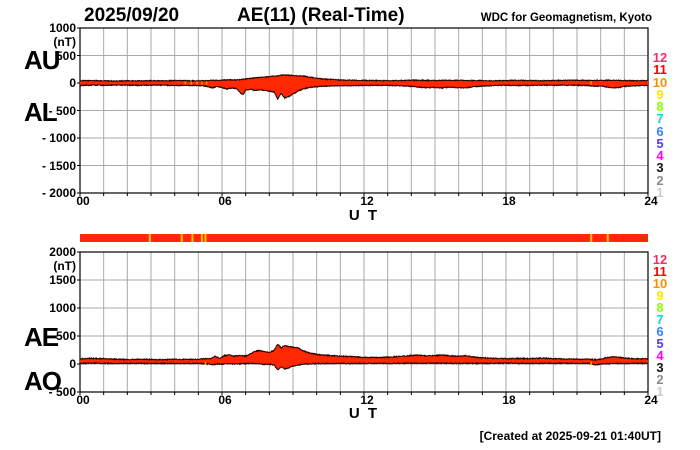  What do you see at coordinates (364, 238) in the screenshot?
I see `station-status-bar` at bounding box center [364, 238].